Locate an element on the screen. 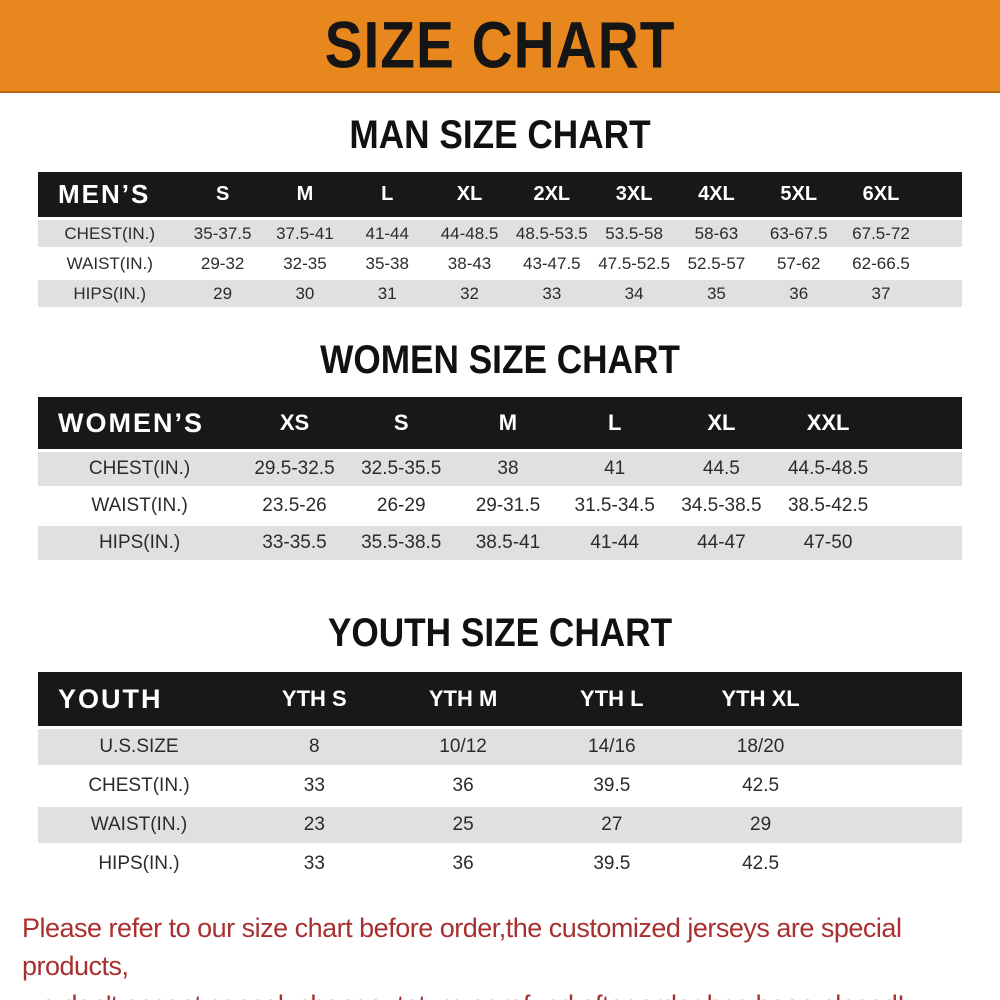 The height and width of the screenshot is (1000, 1000). table-header-row: YOUTH YTH S YTH M YTH L YTH XL is located at coordinates (500, 699).